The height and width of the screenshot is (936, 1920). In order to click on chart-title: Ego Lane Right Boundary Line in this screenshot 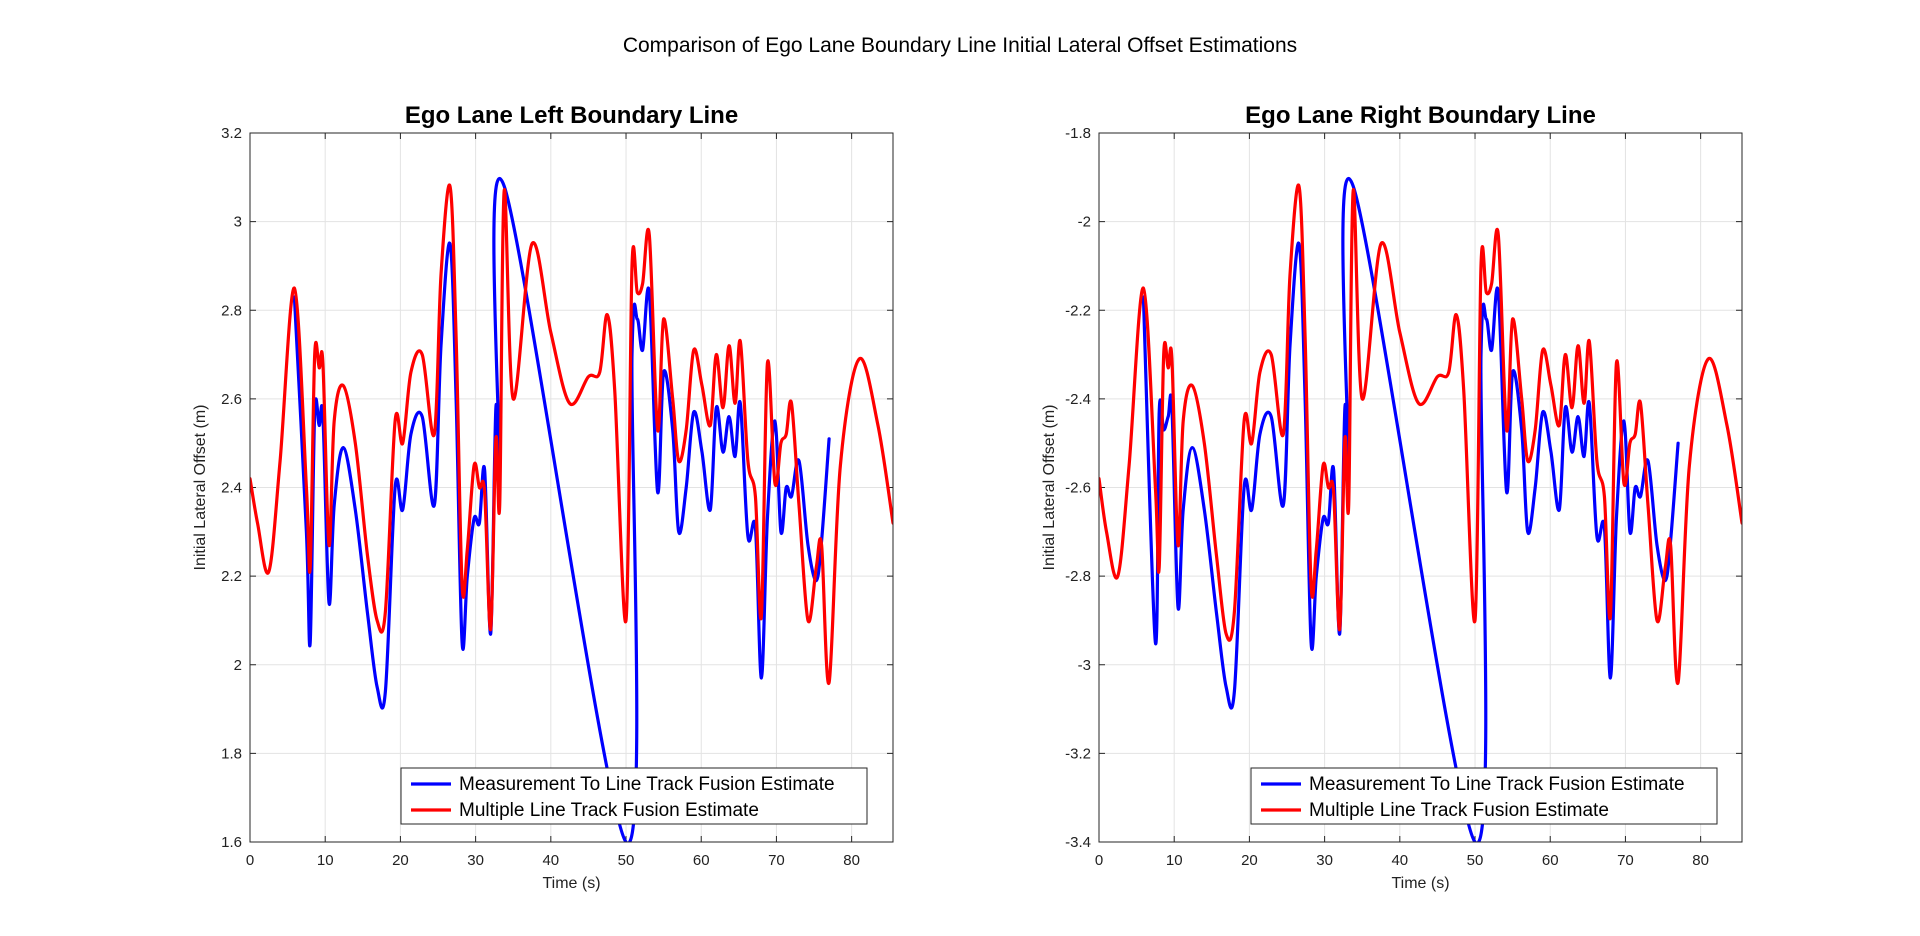, I will do `click(1420, 115)`.